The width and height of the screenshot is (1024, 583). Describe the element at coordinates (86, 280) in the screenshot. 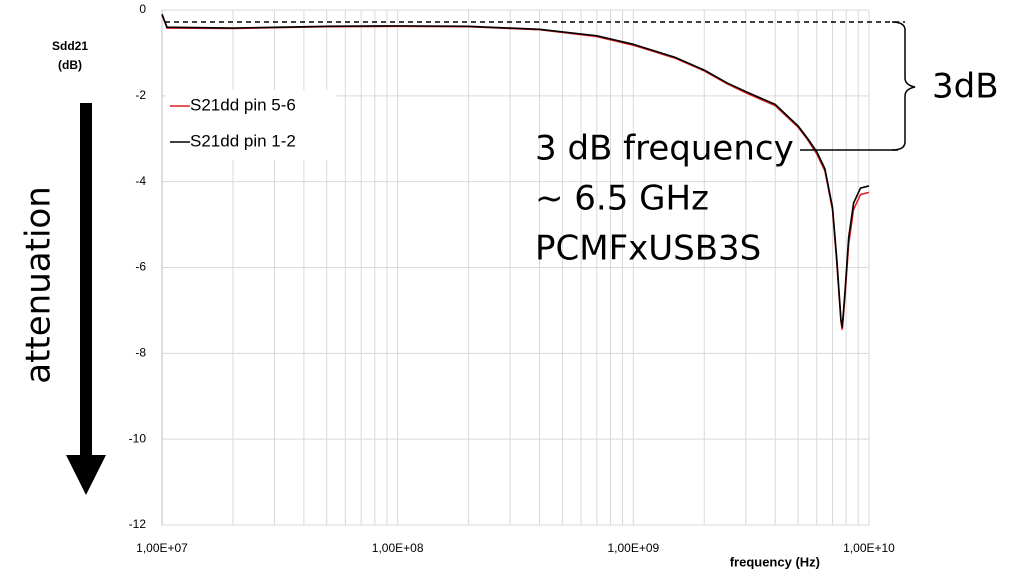

I see `arrow-shaft` at that location.